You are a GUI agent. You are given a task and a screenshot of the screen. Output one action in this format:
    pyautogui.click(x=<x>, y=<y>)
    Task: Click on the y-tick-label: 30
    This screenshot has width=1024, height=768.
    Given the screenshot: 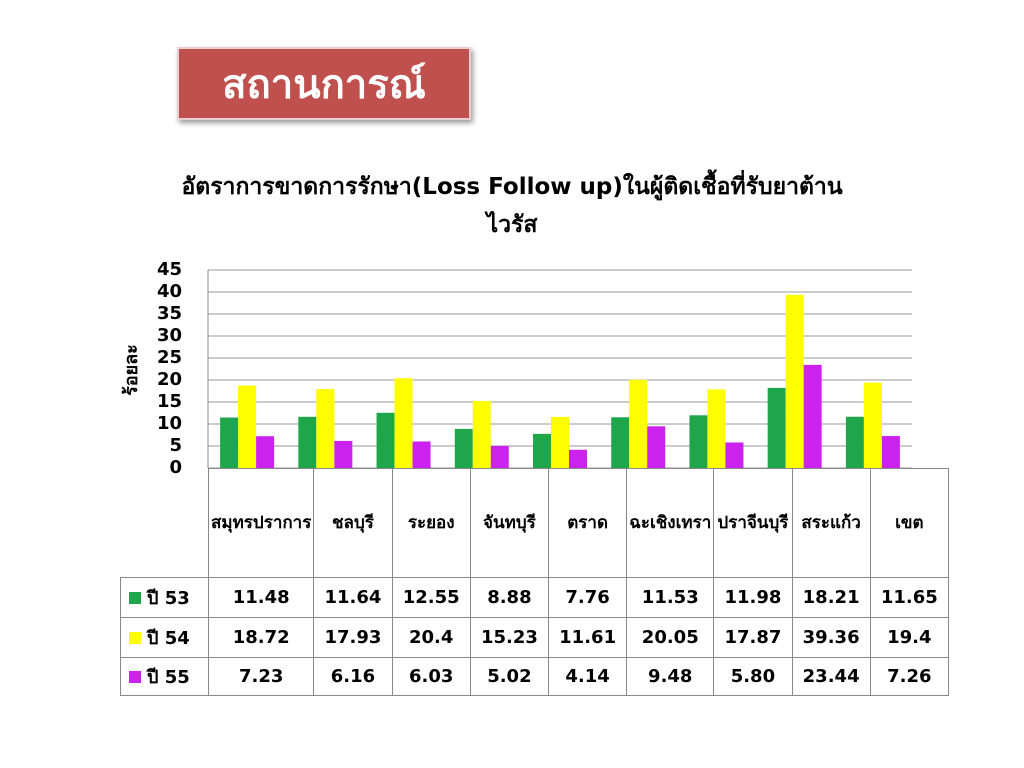 What is the action you would take?
    pyautogui.click(x=169, y=335)
    